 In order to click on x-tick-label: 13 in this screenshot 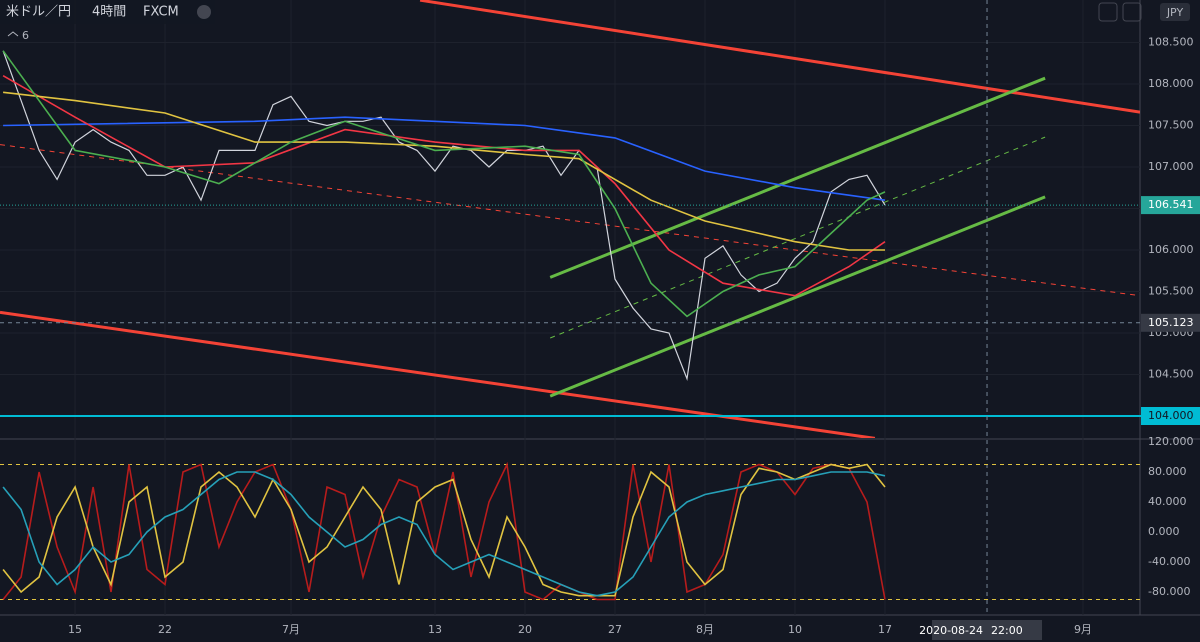, I will do `click(435, 629)`.